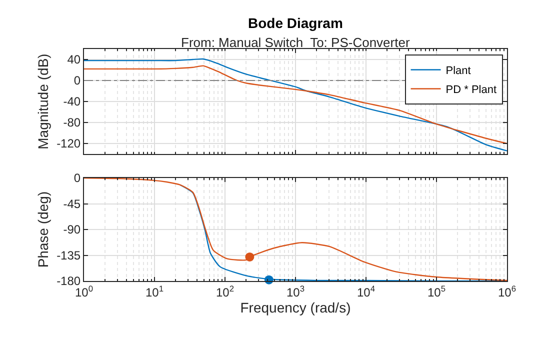  I want to click on chart-subtitle: From: Manual Switch To: PS-Converter, so click(295, 42).